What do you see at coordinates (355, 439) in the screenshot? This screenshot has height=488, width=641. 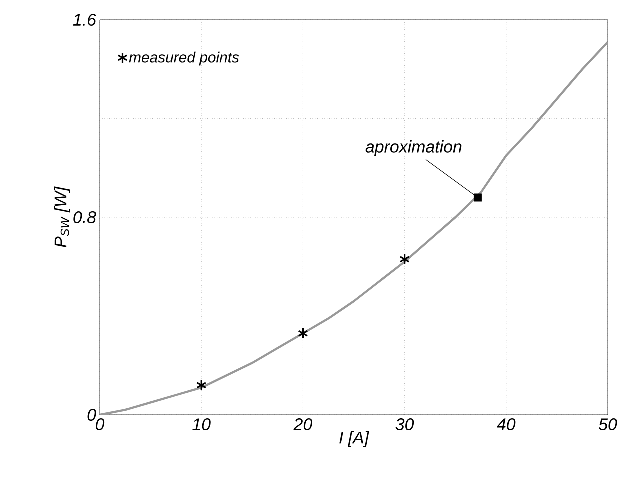 I see `x-axis-title: I [A]` at bounding box center [355, 439].